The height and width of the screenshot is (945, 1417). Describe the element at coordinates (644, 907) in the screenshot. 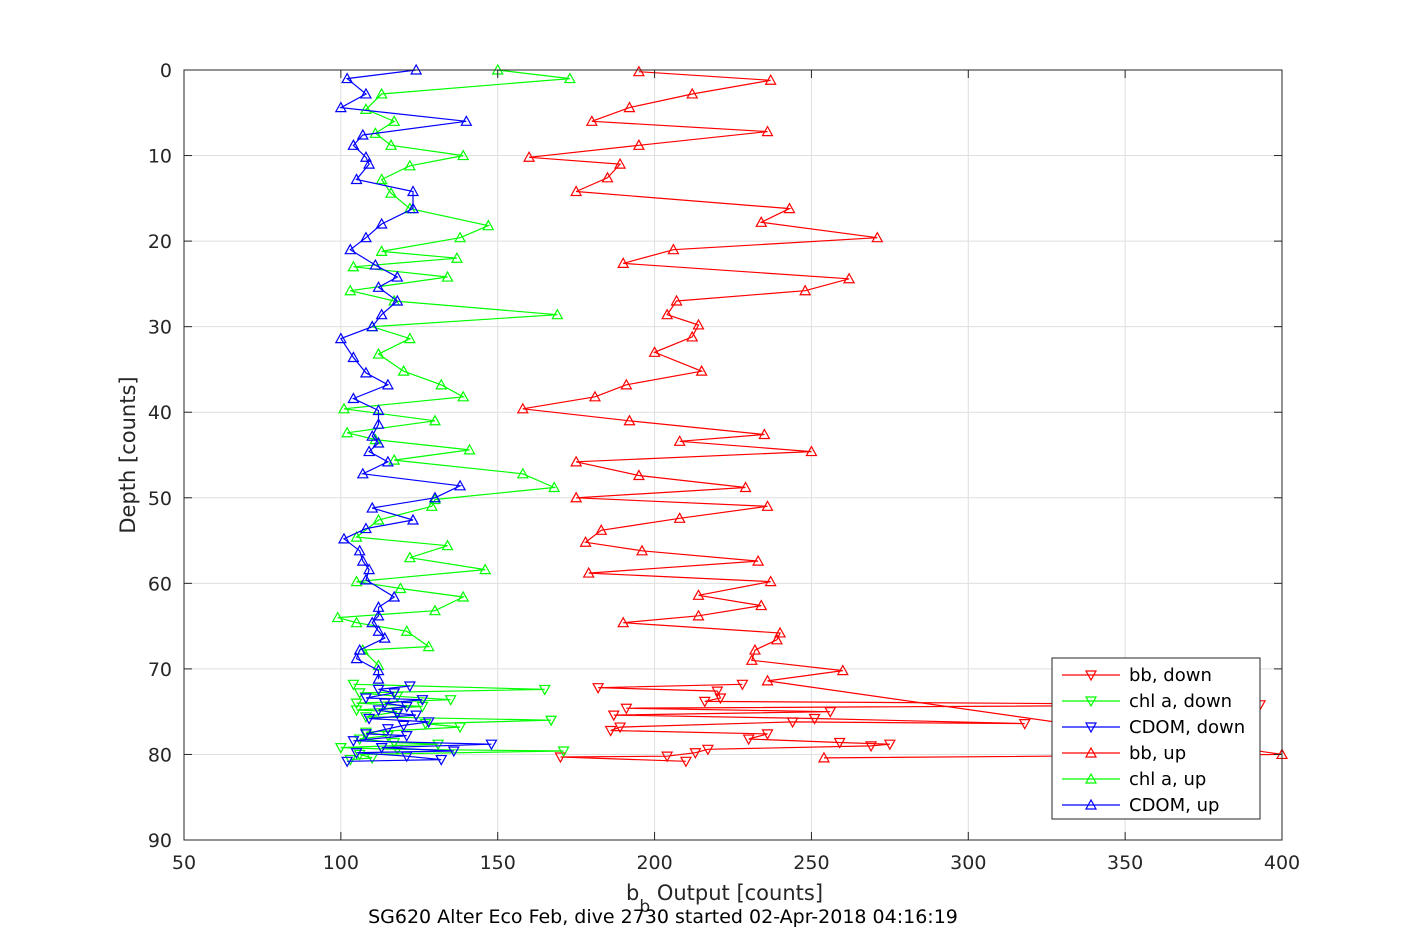

I see `x-axis-label-subscript: b` at that location.